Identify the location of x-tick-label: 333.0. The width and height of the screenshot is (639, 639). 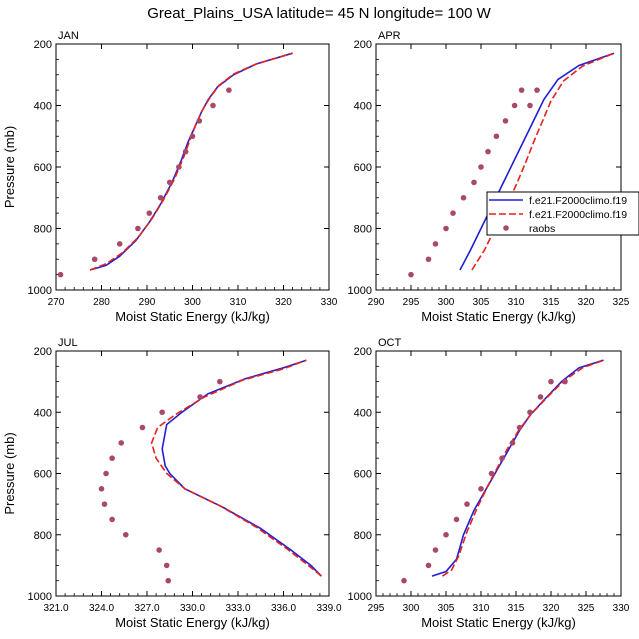
(237, 608).